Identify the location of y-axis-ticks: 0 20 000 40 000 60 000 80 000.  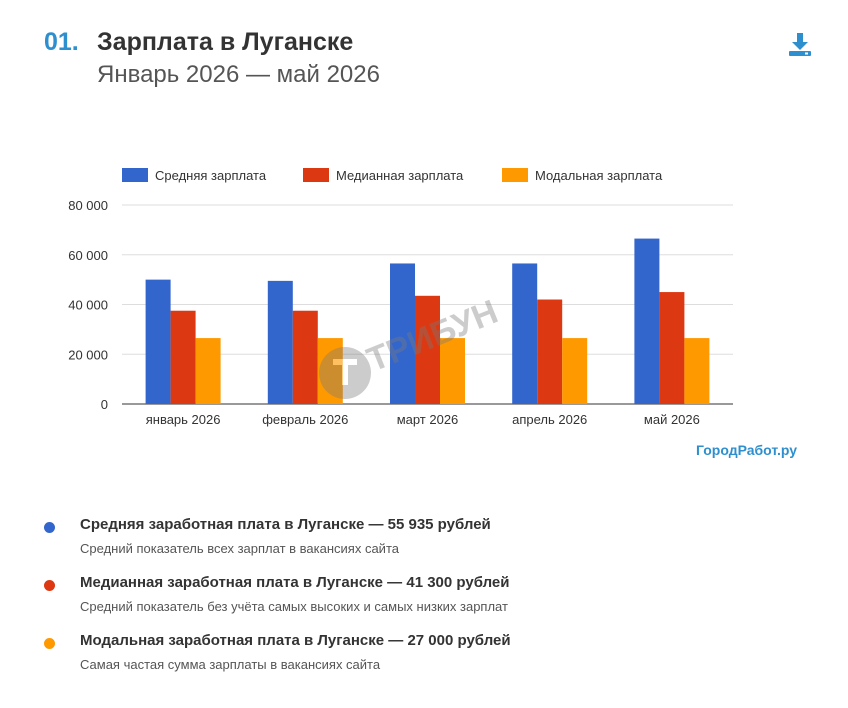
(88, 305).